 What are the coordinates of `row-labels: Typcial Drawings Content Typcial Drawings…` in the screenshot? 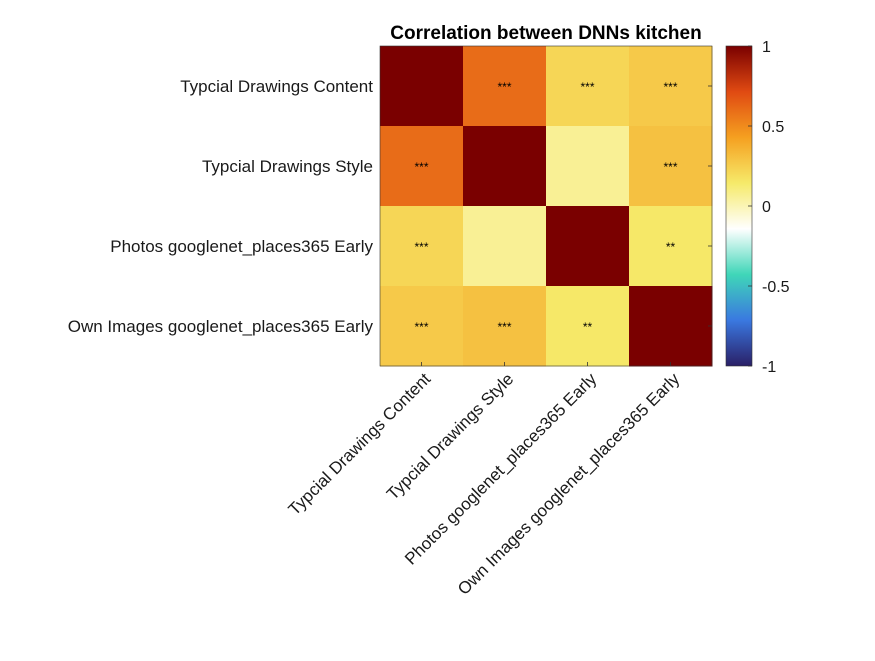 It's located at (221, 206).